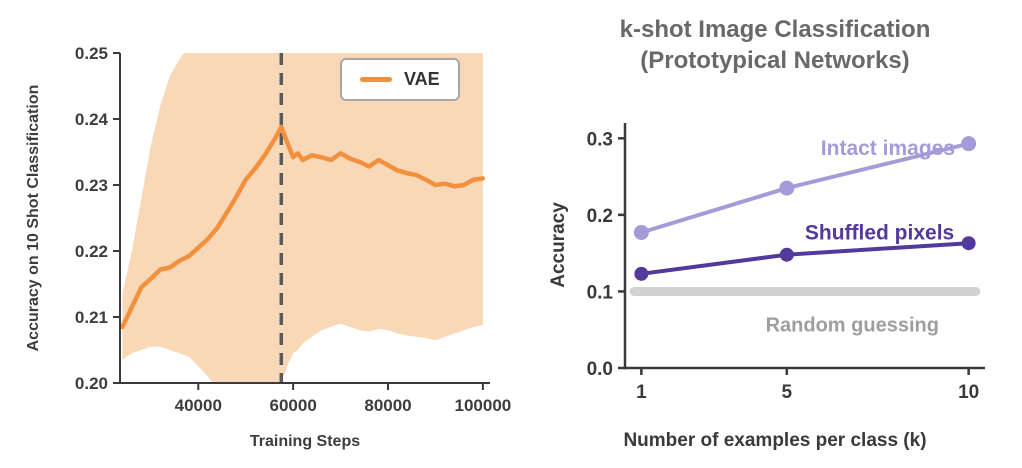 The height and width of the screenshot is (468, 1022). I want to click on x-tick-label: 60000, so click(293, 405).